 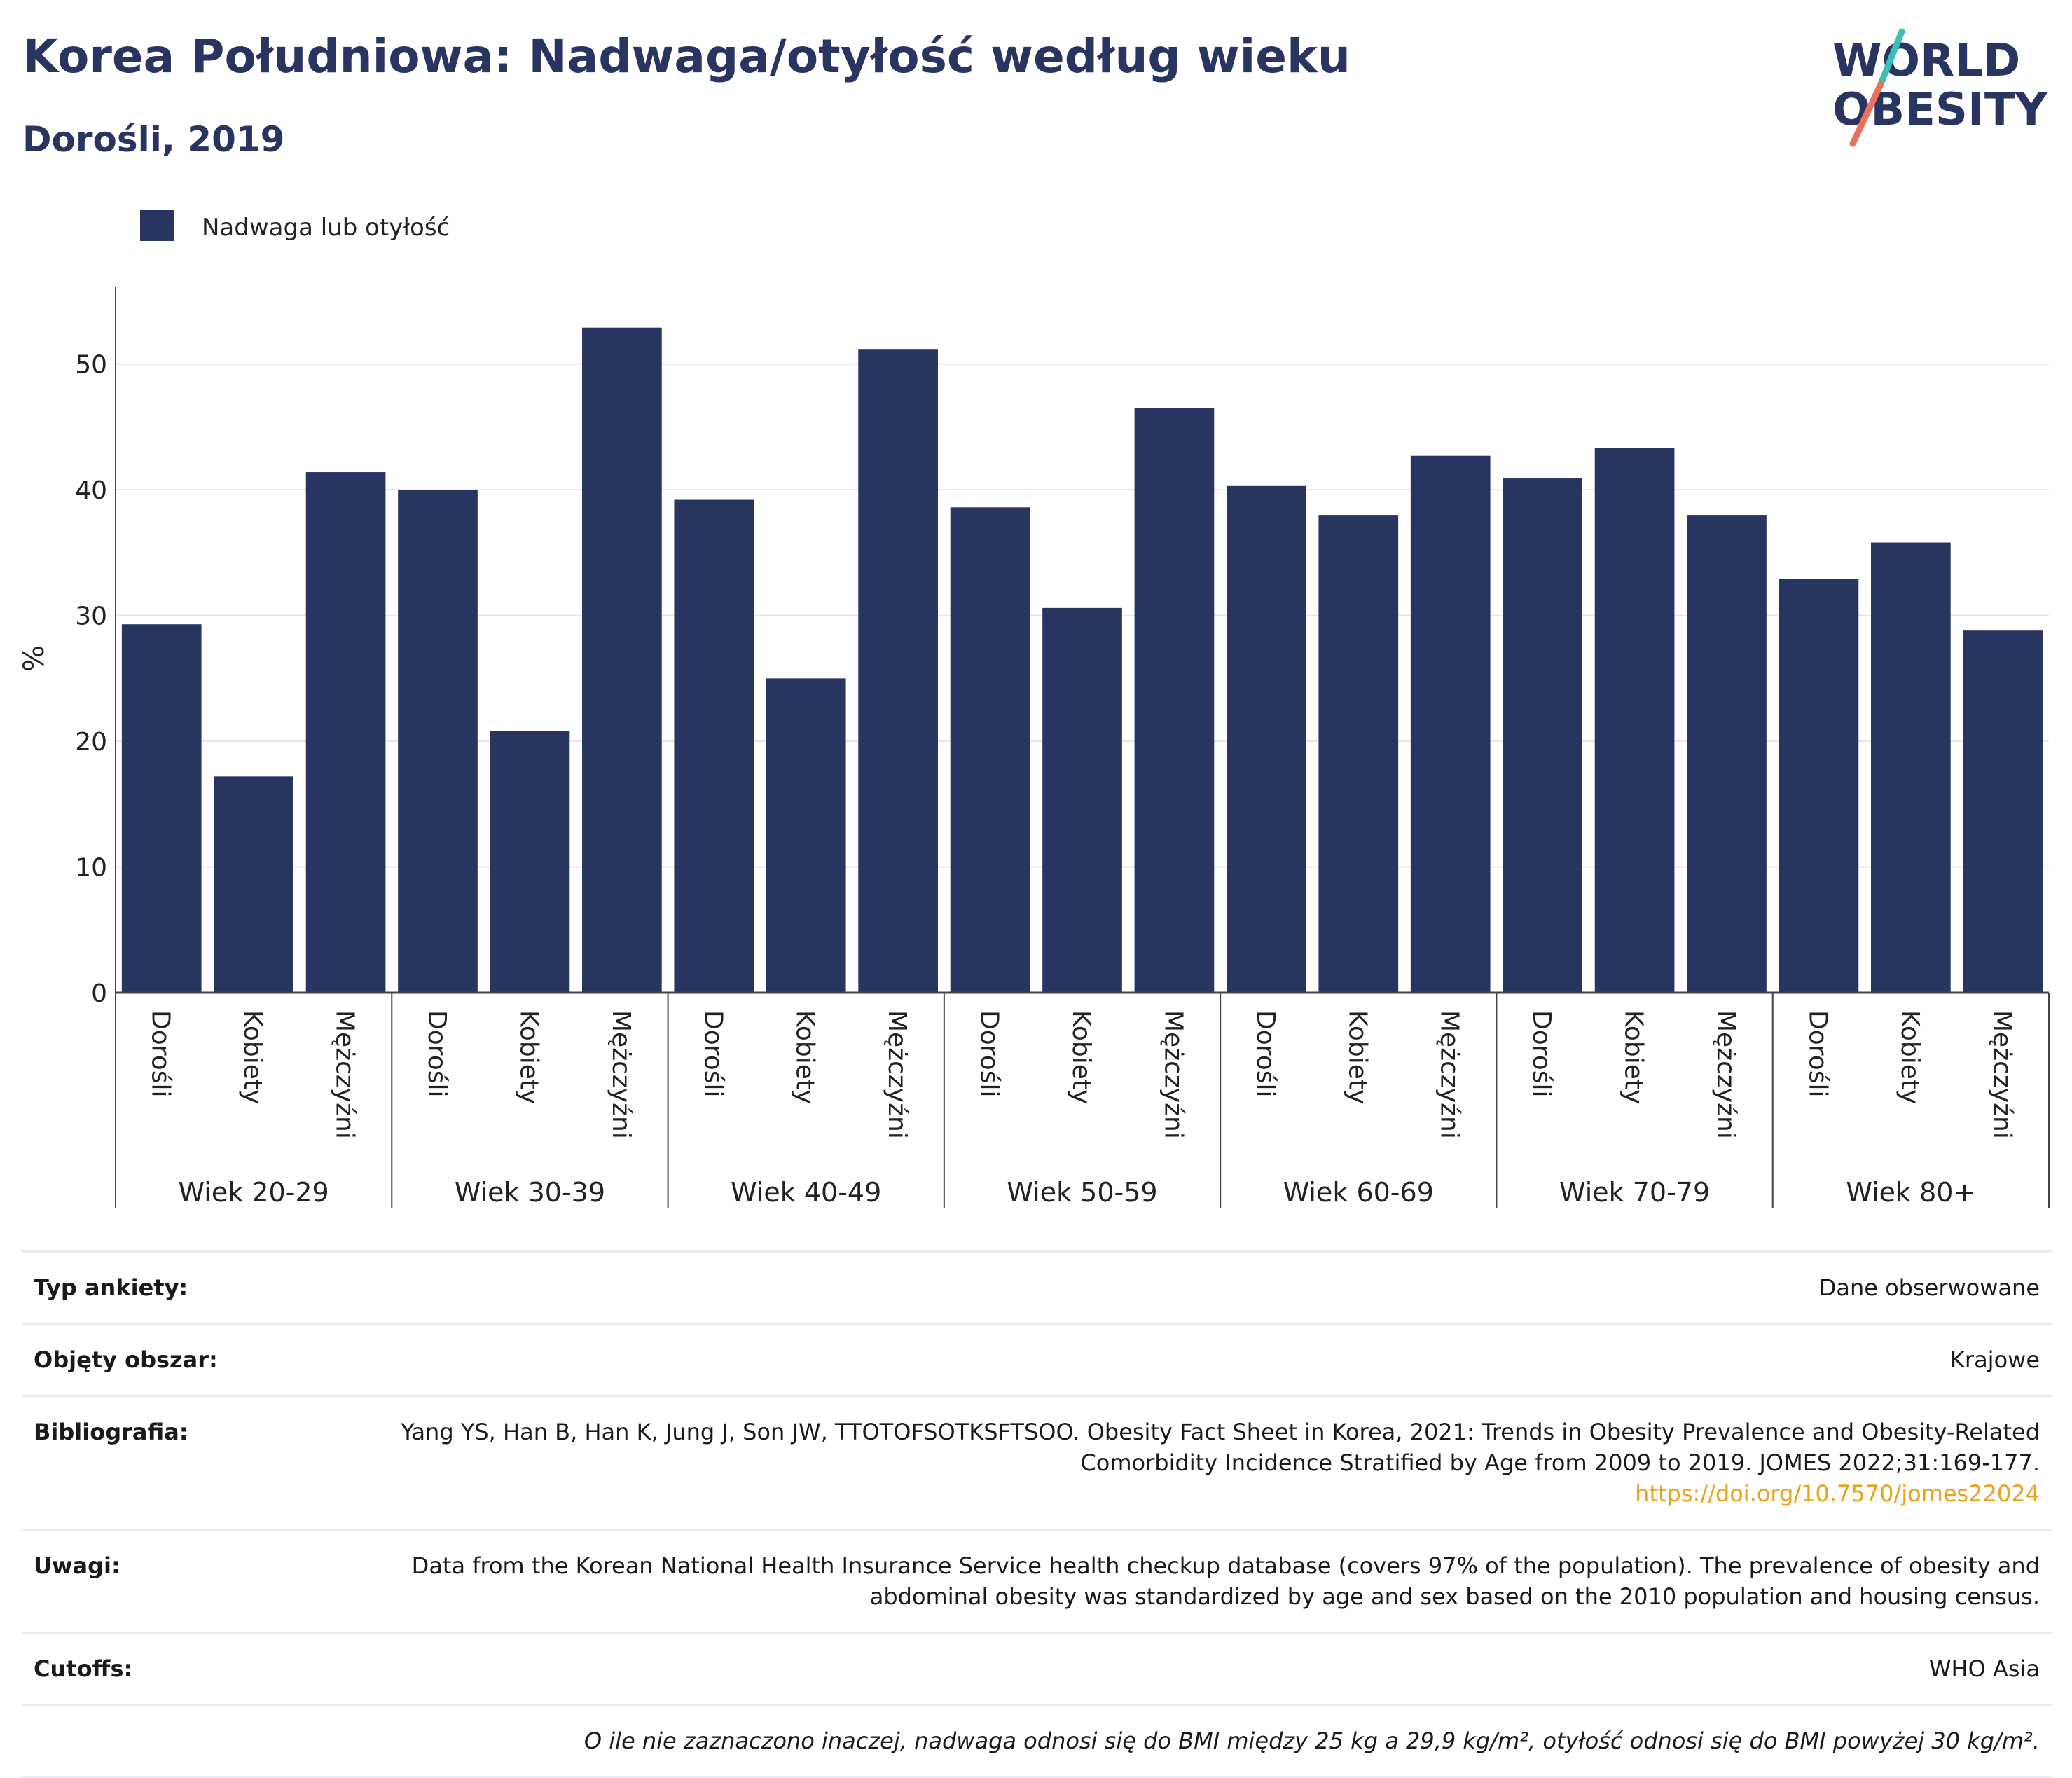 I want to click on logo-slash-top, so click(x=1891, y=58).